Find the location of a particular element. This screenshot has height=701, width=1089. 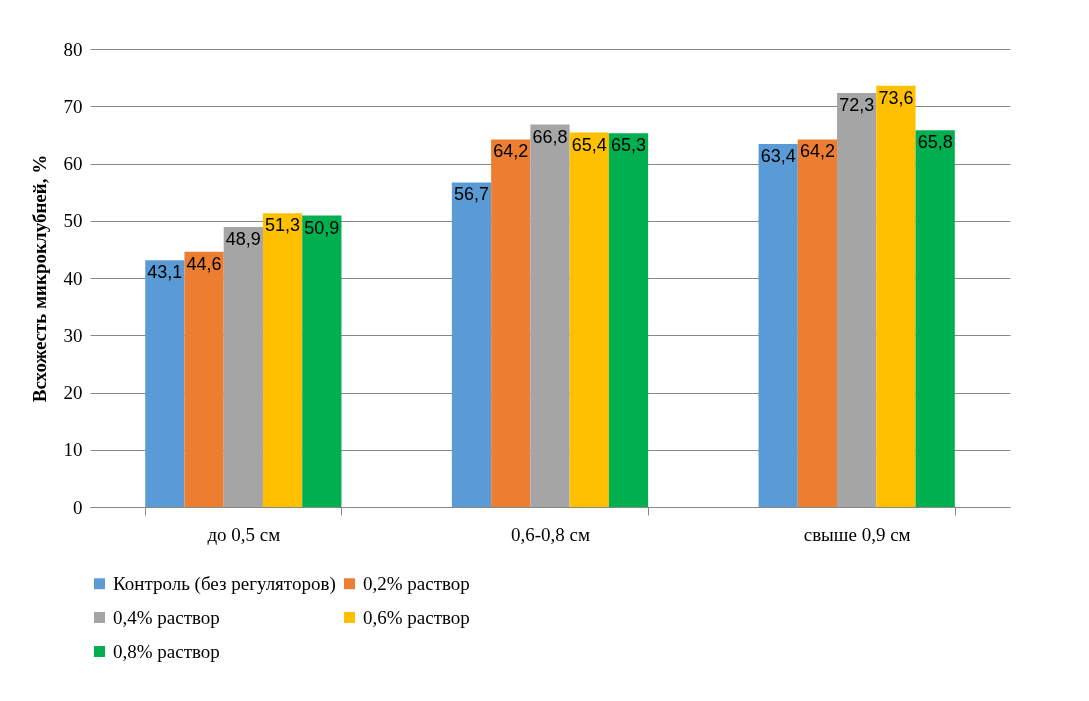

legend-label: 0,2% раствор is located at coordinates (416, 583).